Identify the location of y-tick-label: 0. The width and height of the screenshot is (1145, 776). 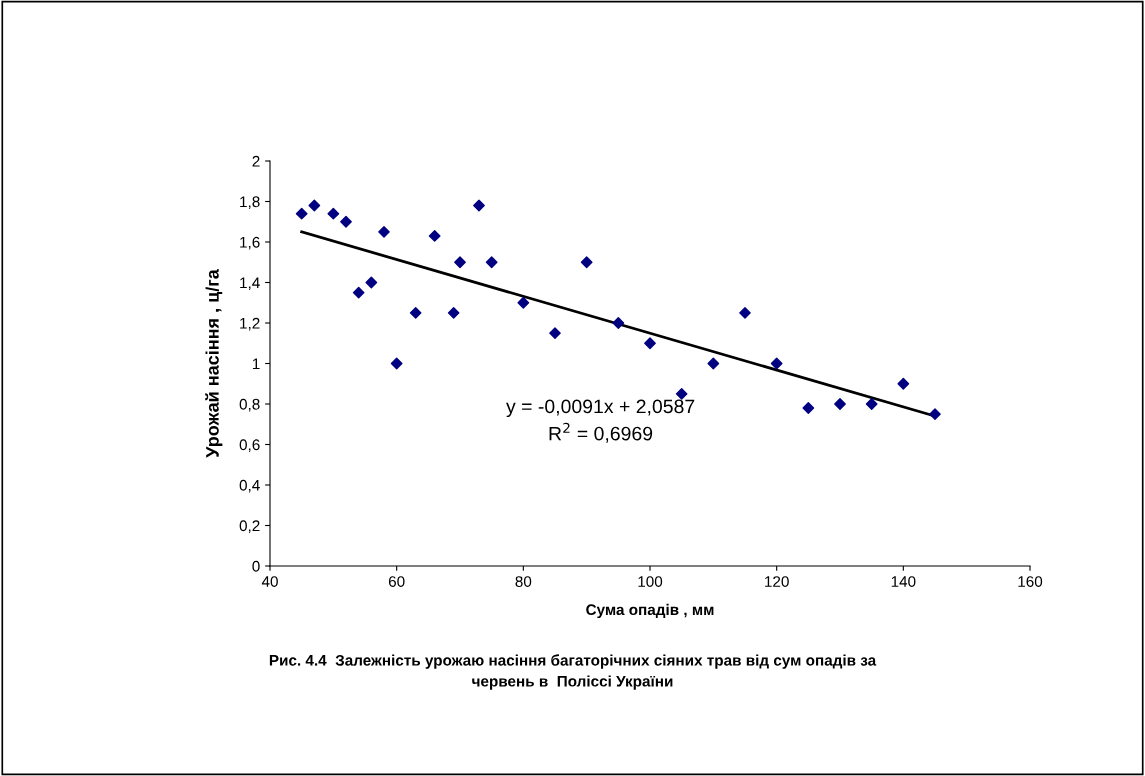
(256, 566).